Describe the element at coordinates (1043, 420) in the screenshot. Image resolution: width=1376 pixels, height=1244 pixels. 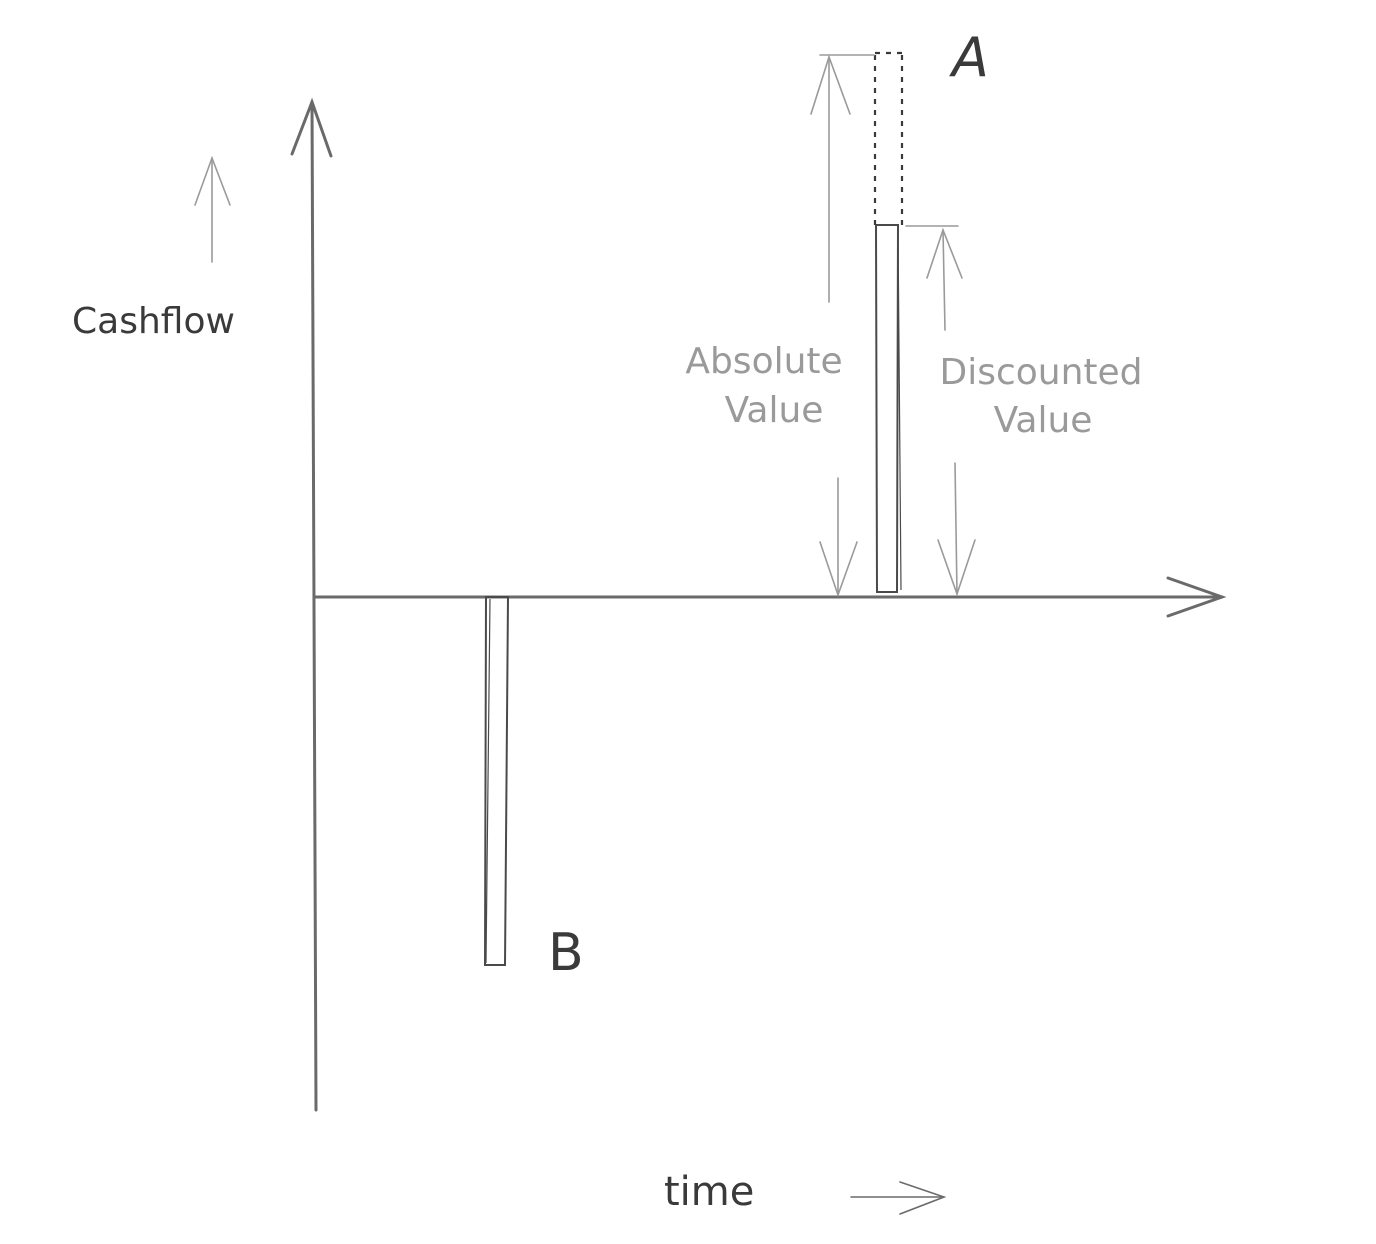
I see `discounted-value-label-line2: Value` at that location.